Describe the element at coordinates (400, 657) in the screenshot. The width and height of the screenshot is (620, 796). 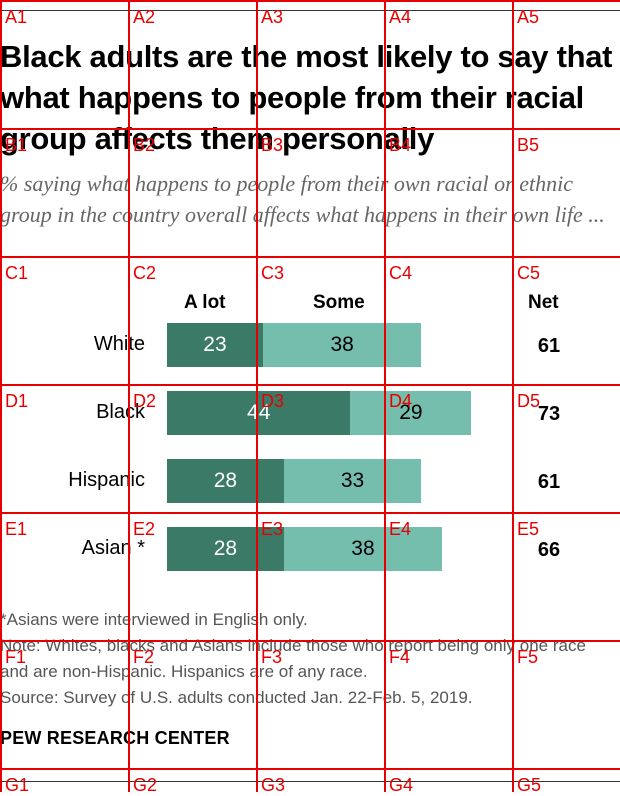
I see `grid-cell-label: F4` at that location.